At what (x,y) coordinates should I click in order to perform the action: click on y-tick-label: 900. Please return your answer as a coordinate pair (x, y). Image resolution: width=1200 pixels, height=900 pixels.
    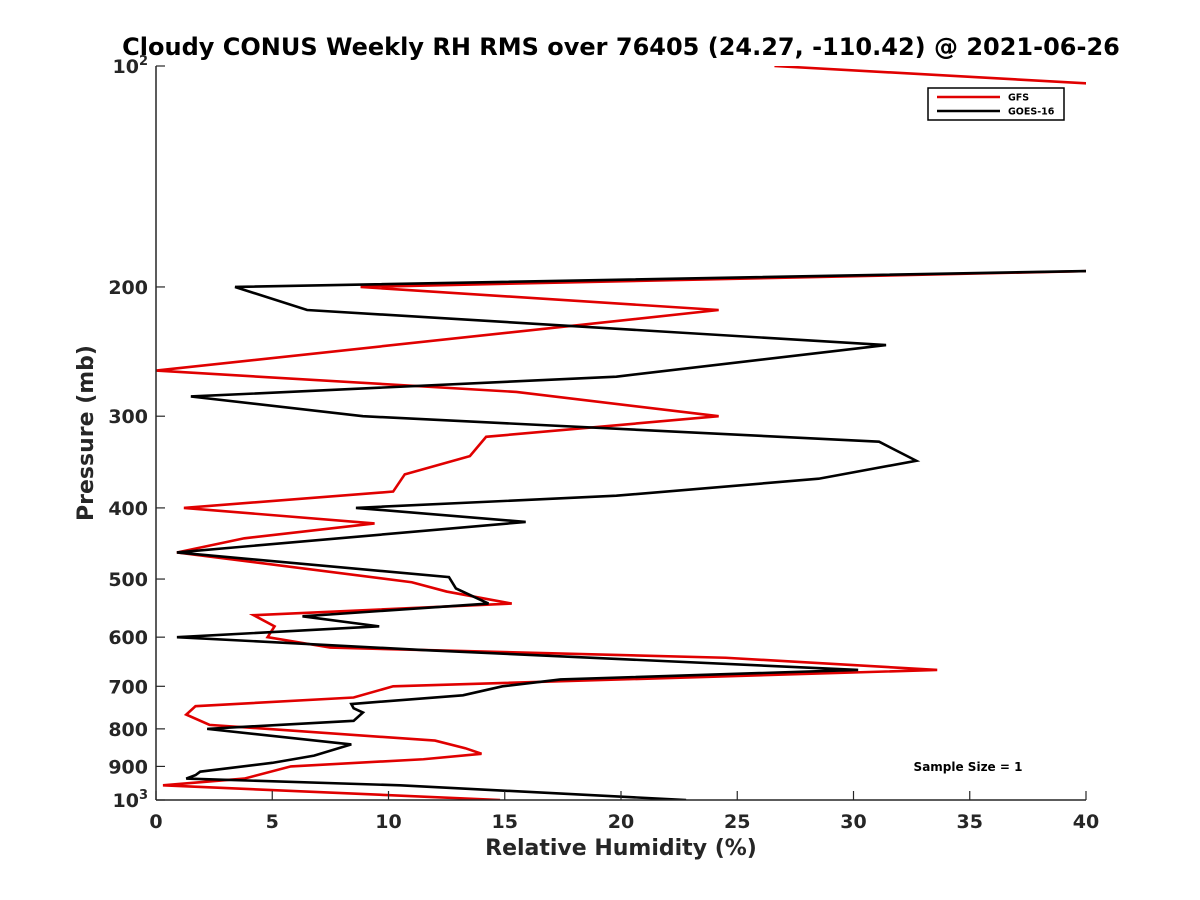
    Looking at the image, I should click on (128, 767).